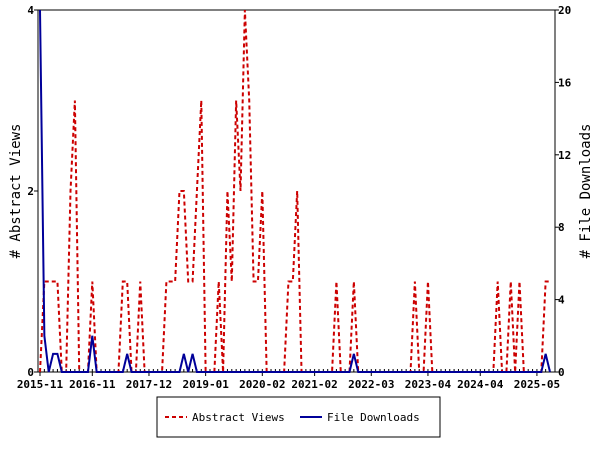 Image resolution: width=600 pixels, height=450 pixels. I want to click on x-tick-label: 2019-01, so click(205, 384).